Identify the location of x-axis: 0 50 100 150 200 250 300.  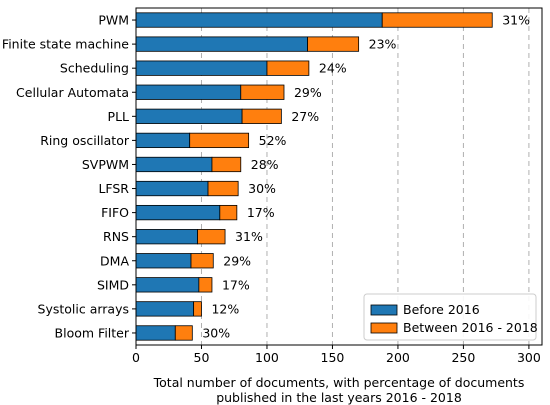
(336, 355).